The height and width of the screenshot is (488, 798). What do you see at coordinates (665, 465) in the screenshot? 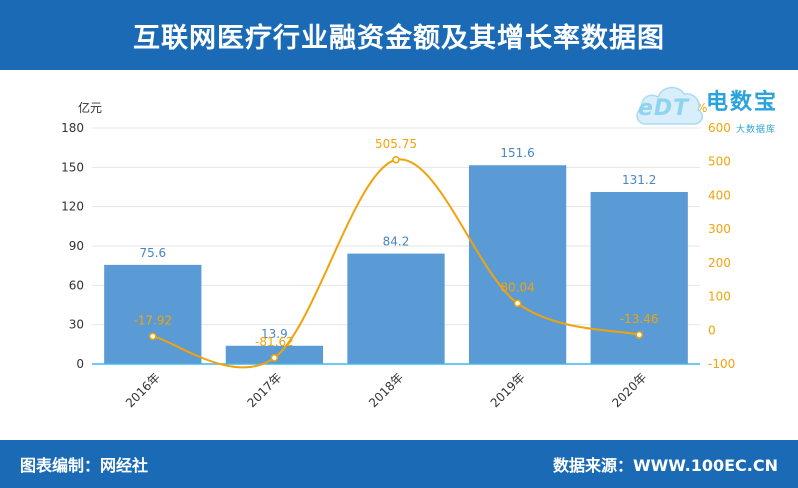
I see `footer-right-text: 数据来源：WWW.100EC.CN` at bounding box center [665, 465].